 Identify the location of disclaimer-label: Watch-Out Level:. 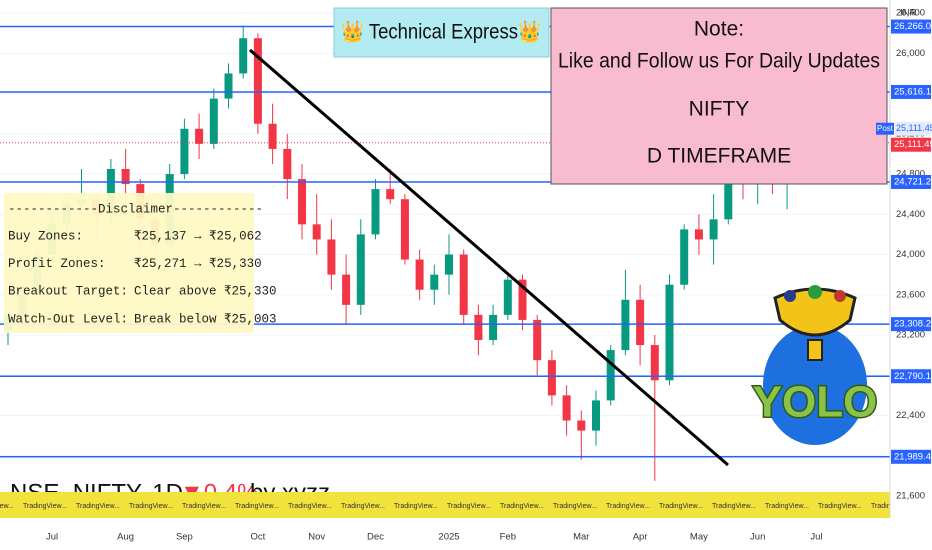
(68, 319).